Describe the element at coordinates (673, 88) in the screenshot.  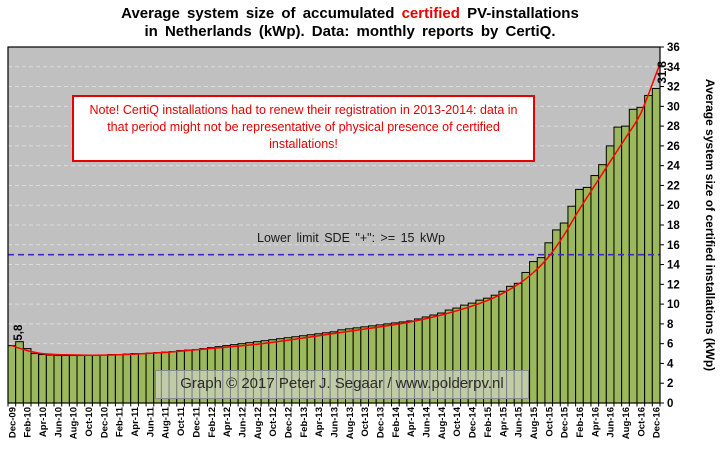
I see `y-tick-label: 32` at that location.